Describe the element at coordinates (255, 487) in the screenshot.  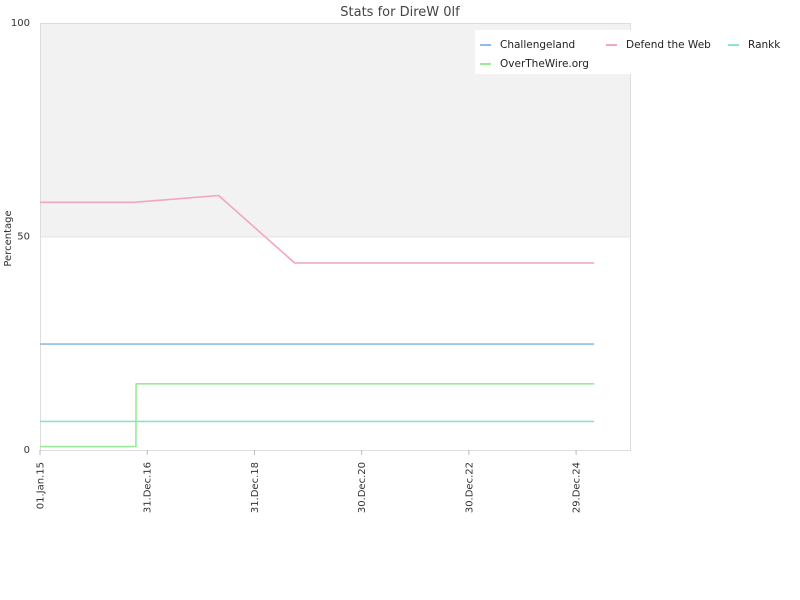
I see `x-tick-label: 31.Dec.18` at that location.